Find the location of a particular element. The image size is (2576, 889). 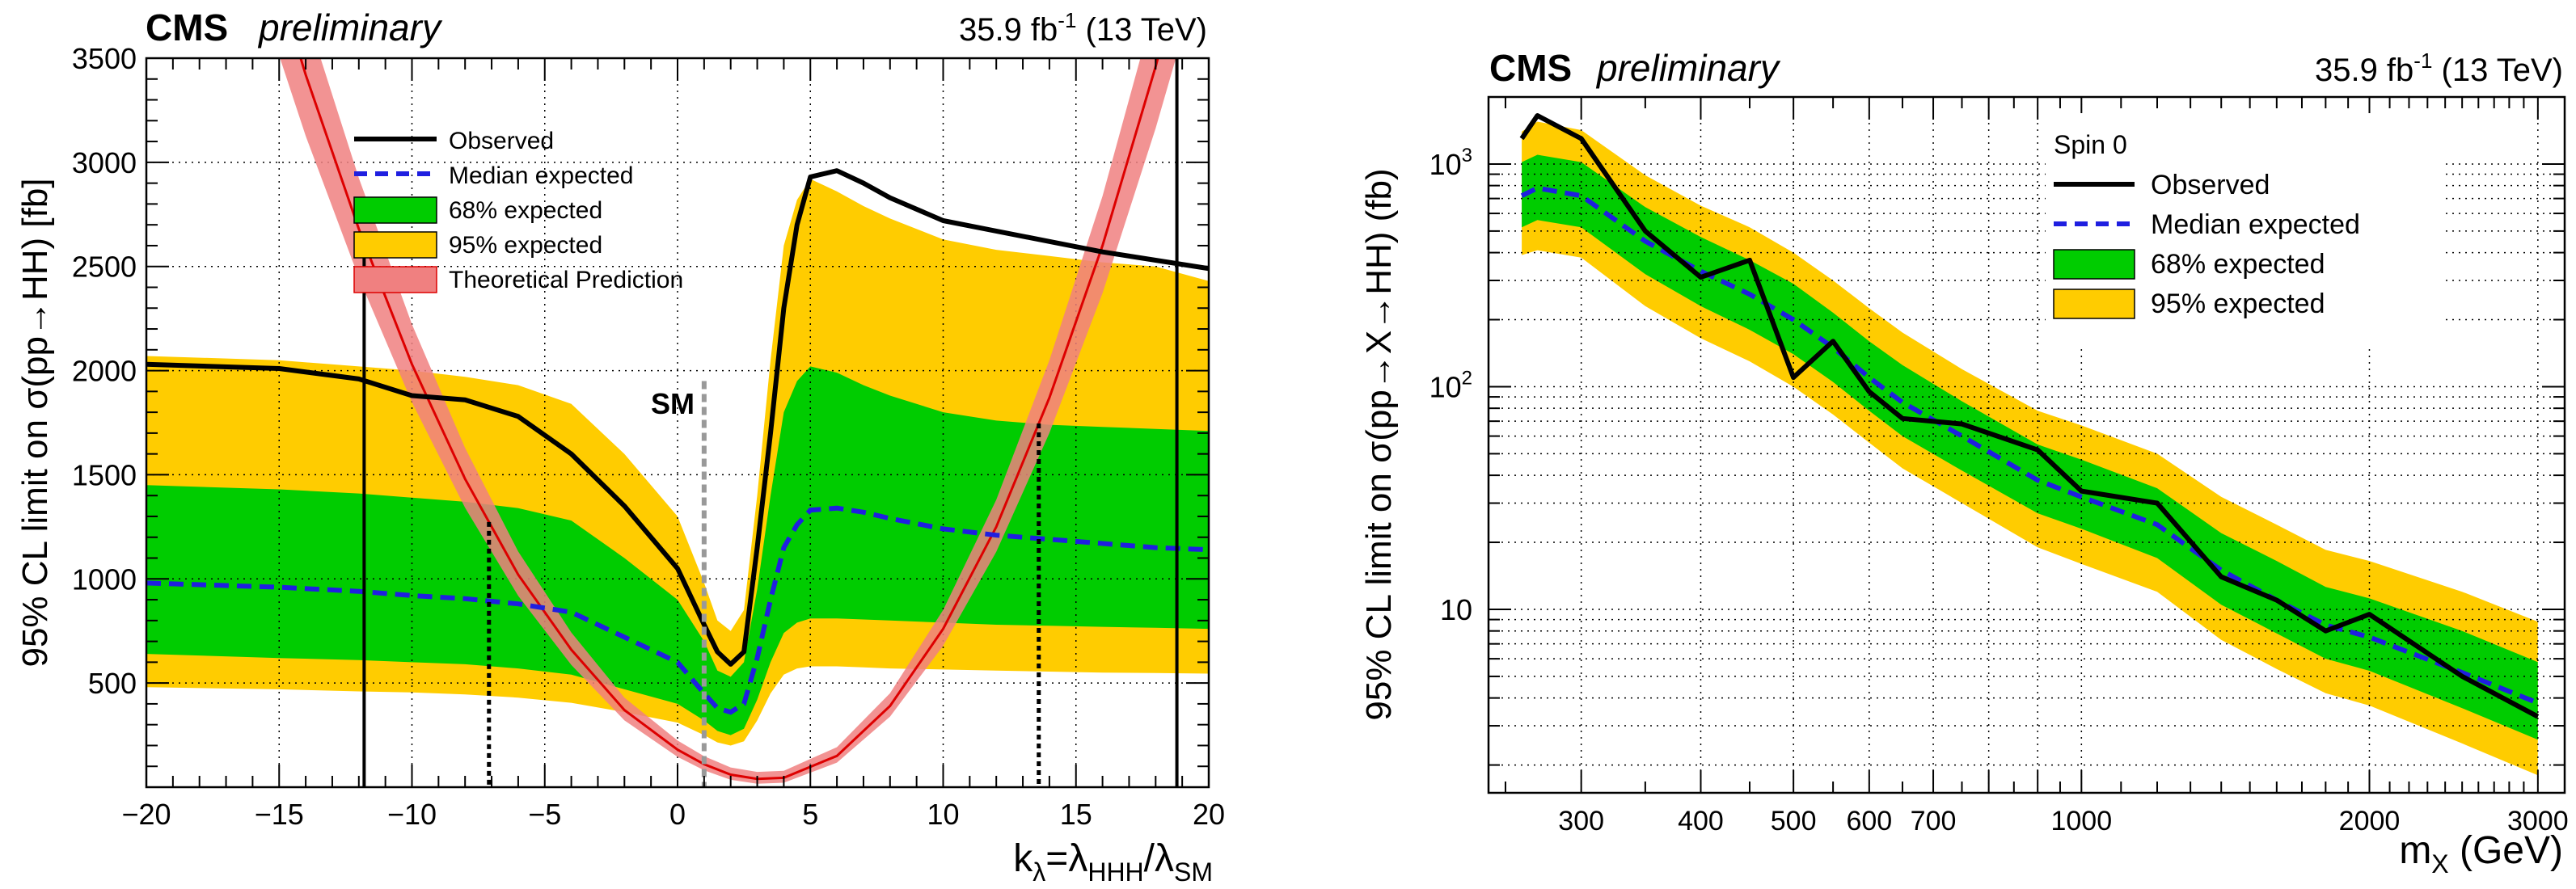

right-x-axis-label: mX (GeV) is located at coordinates (2481, 853).